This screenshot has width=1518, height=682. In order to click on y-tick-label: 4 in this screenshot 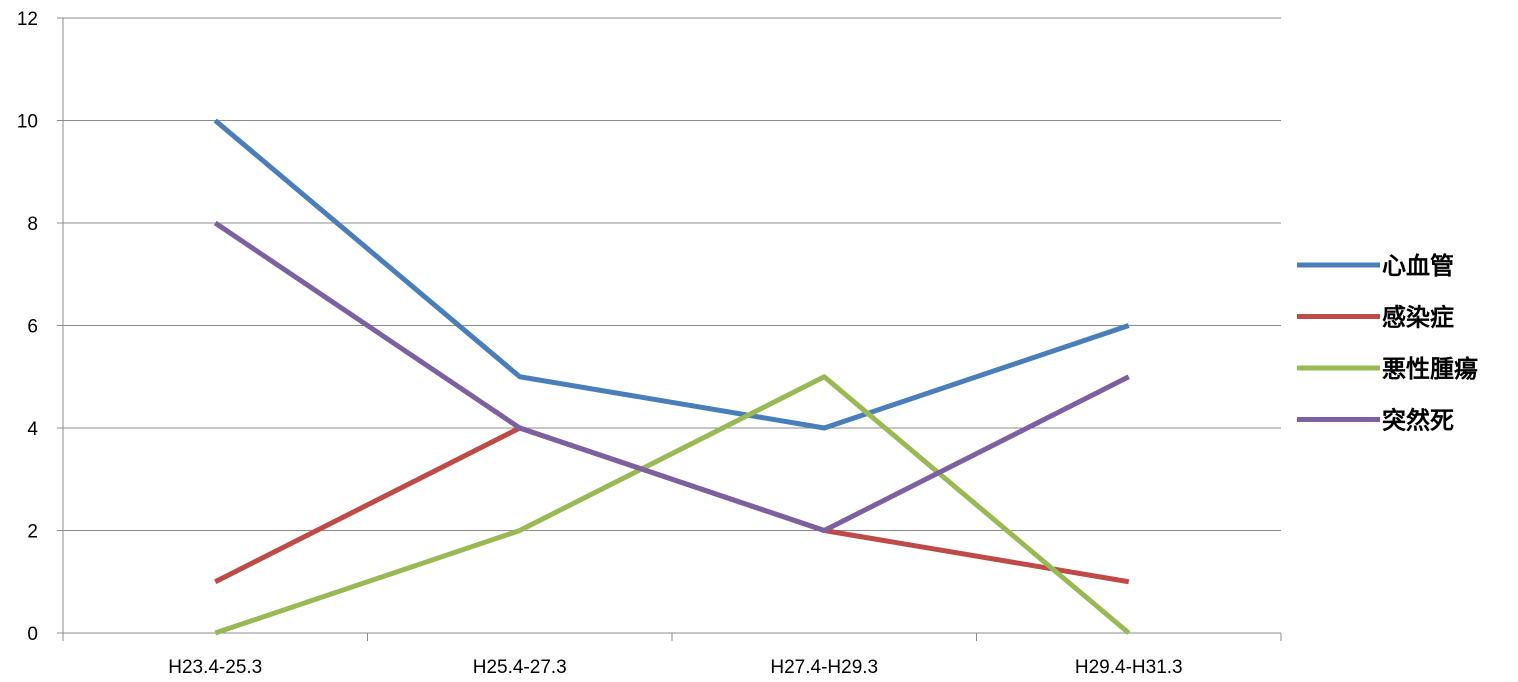, I will do `click(32, 429)`.